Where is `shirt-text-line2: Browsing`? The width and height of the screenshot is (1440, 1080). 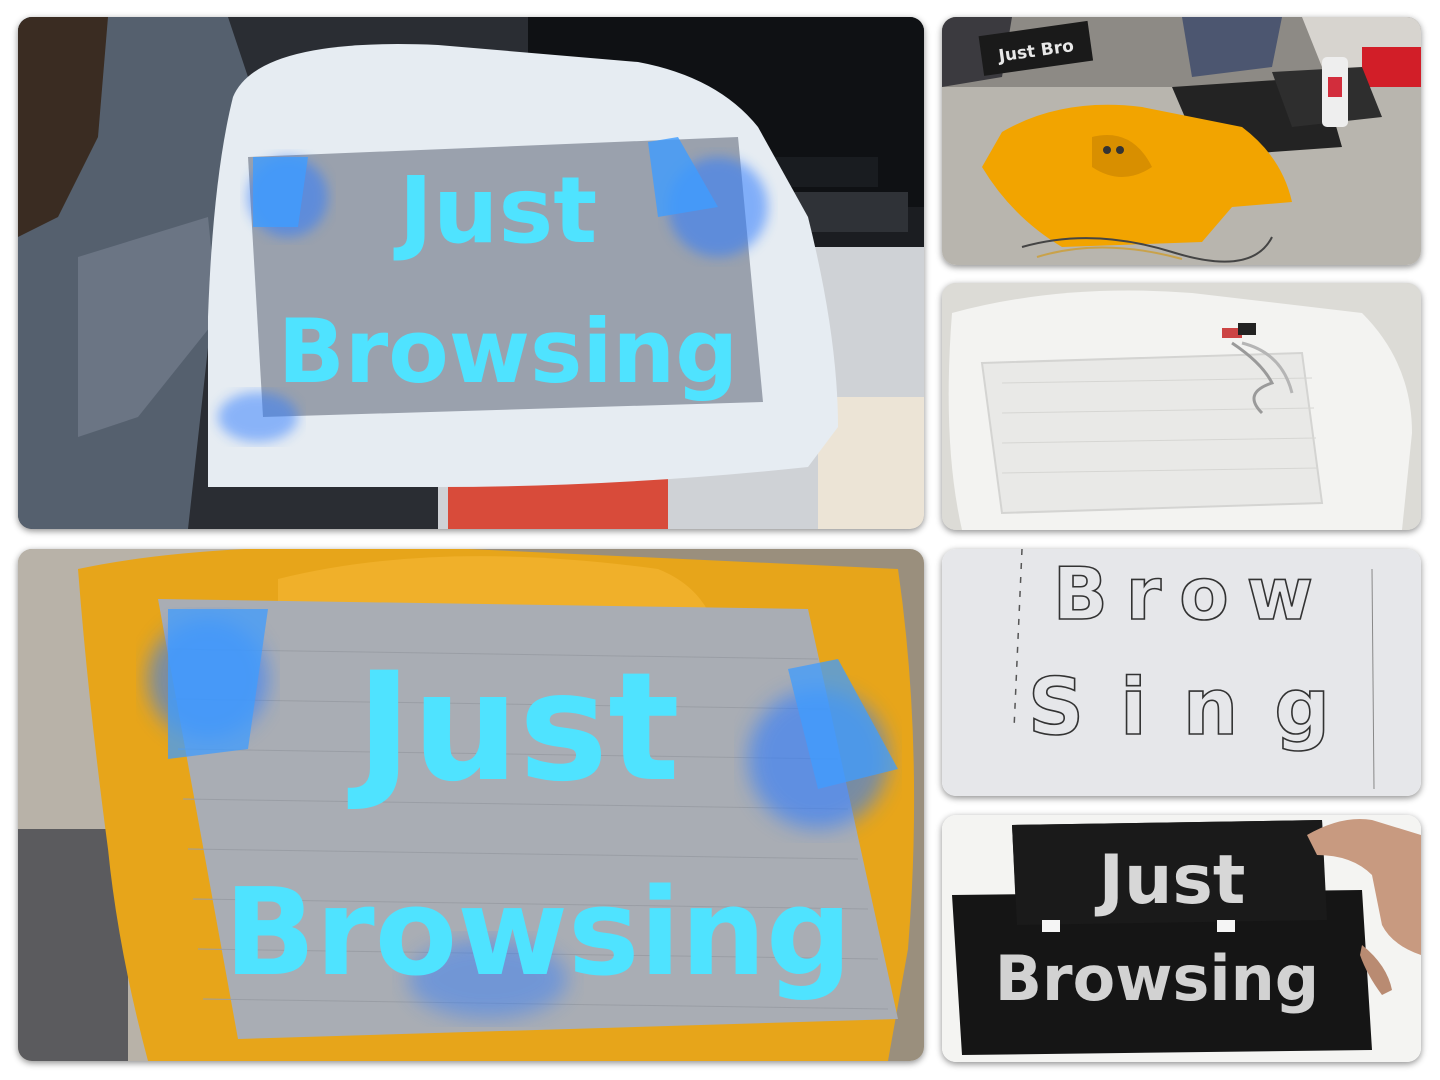 shirt-text-line2: Browsing is located at coordinates (508, 351).